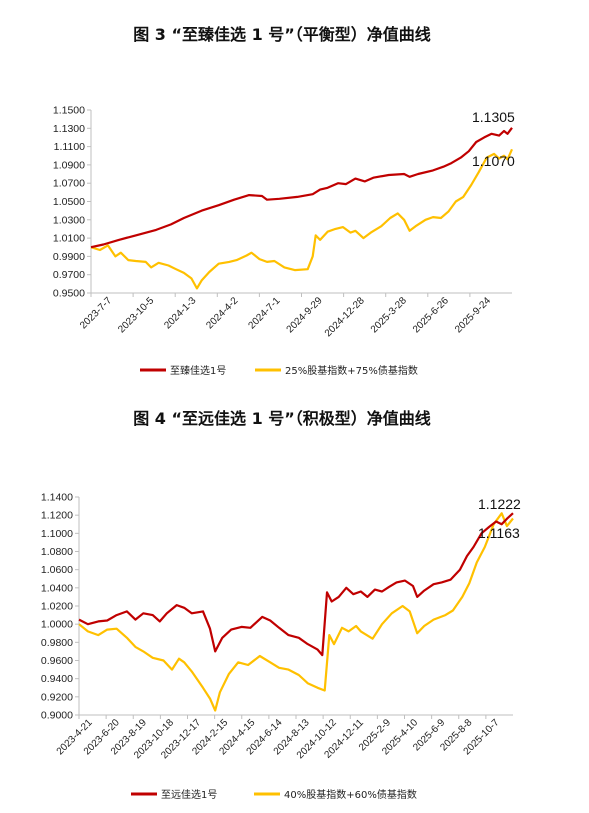 The width and height of the screenshot is (589, 813). I want to click on x-tick-label: 2023-10-5, so click(136, 315).